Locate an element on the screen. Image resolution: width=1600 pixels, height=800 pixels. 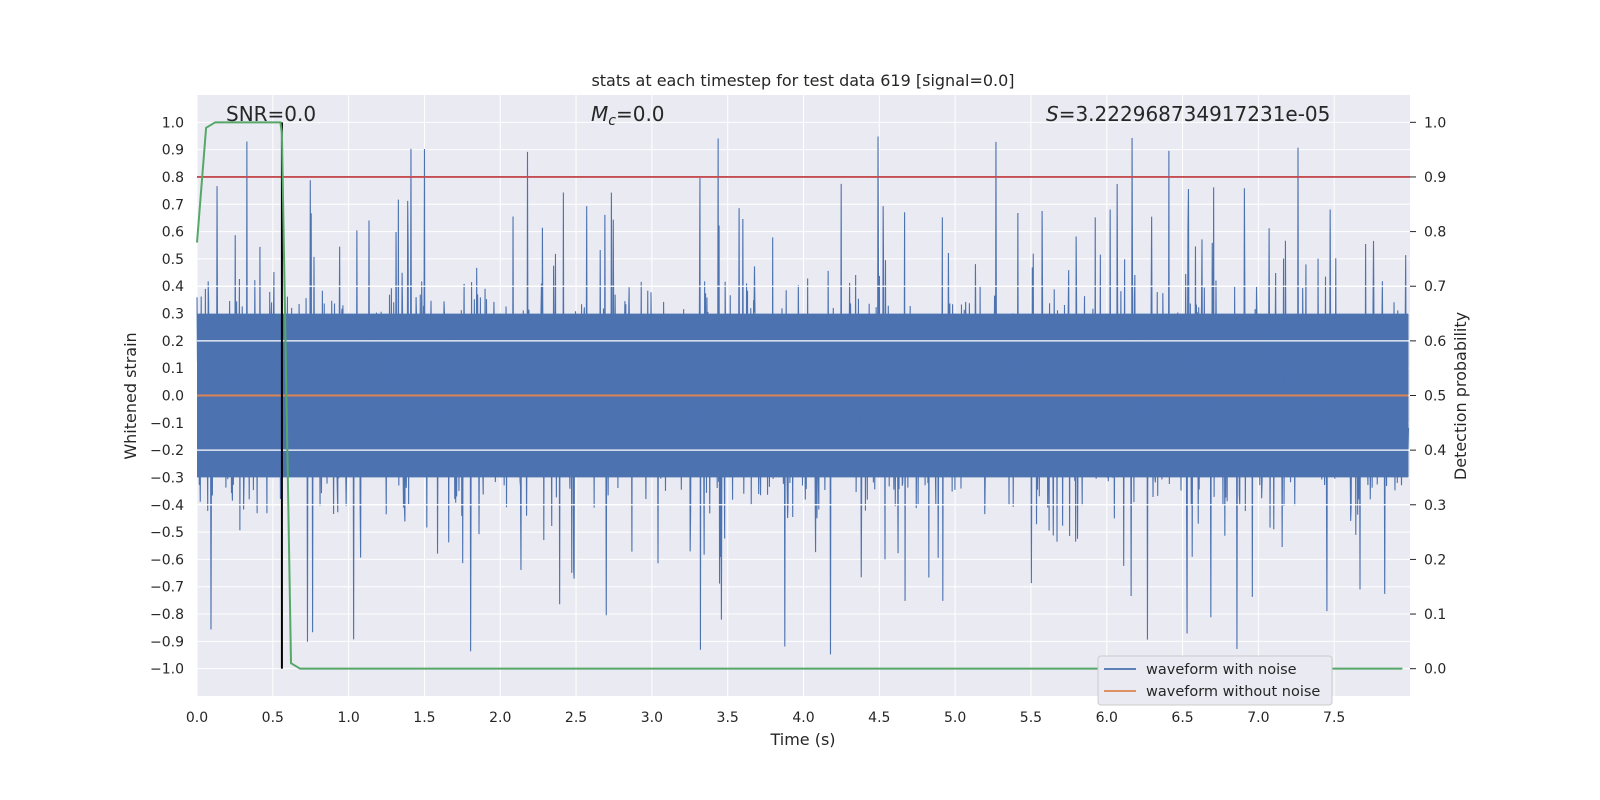
x-tick-label: 2.0 is located at coordinates (500, 718).